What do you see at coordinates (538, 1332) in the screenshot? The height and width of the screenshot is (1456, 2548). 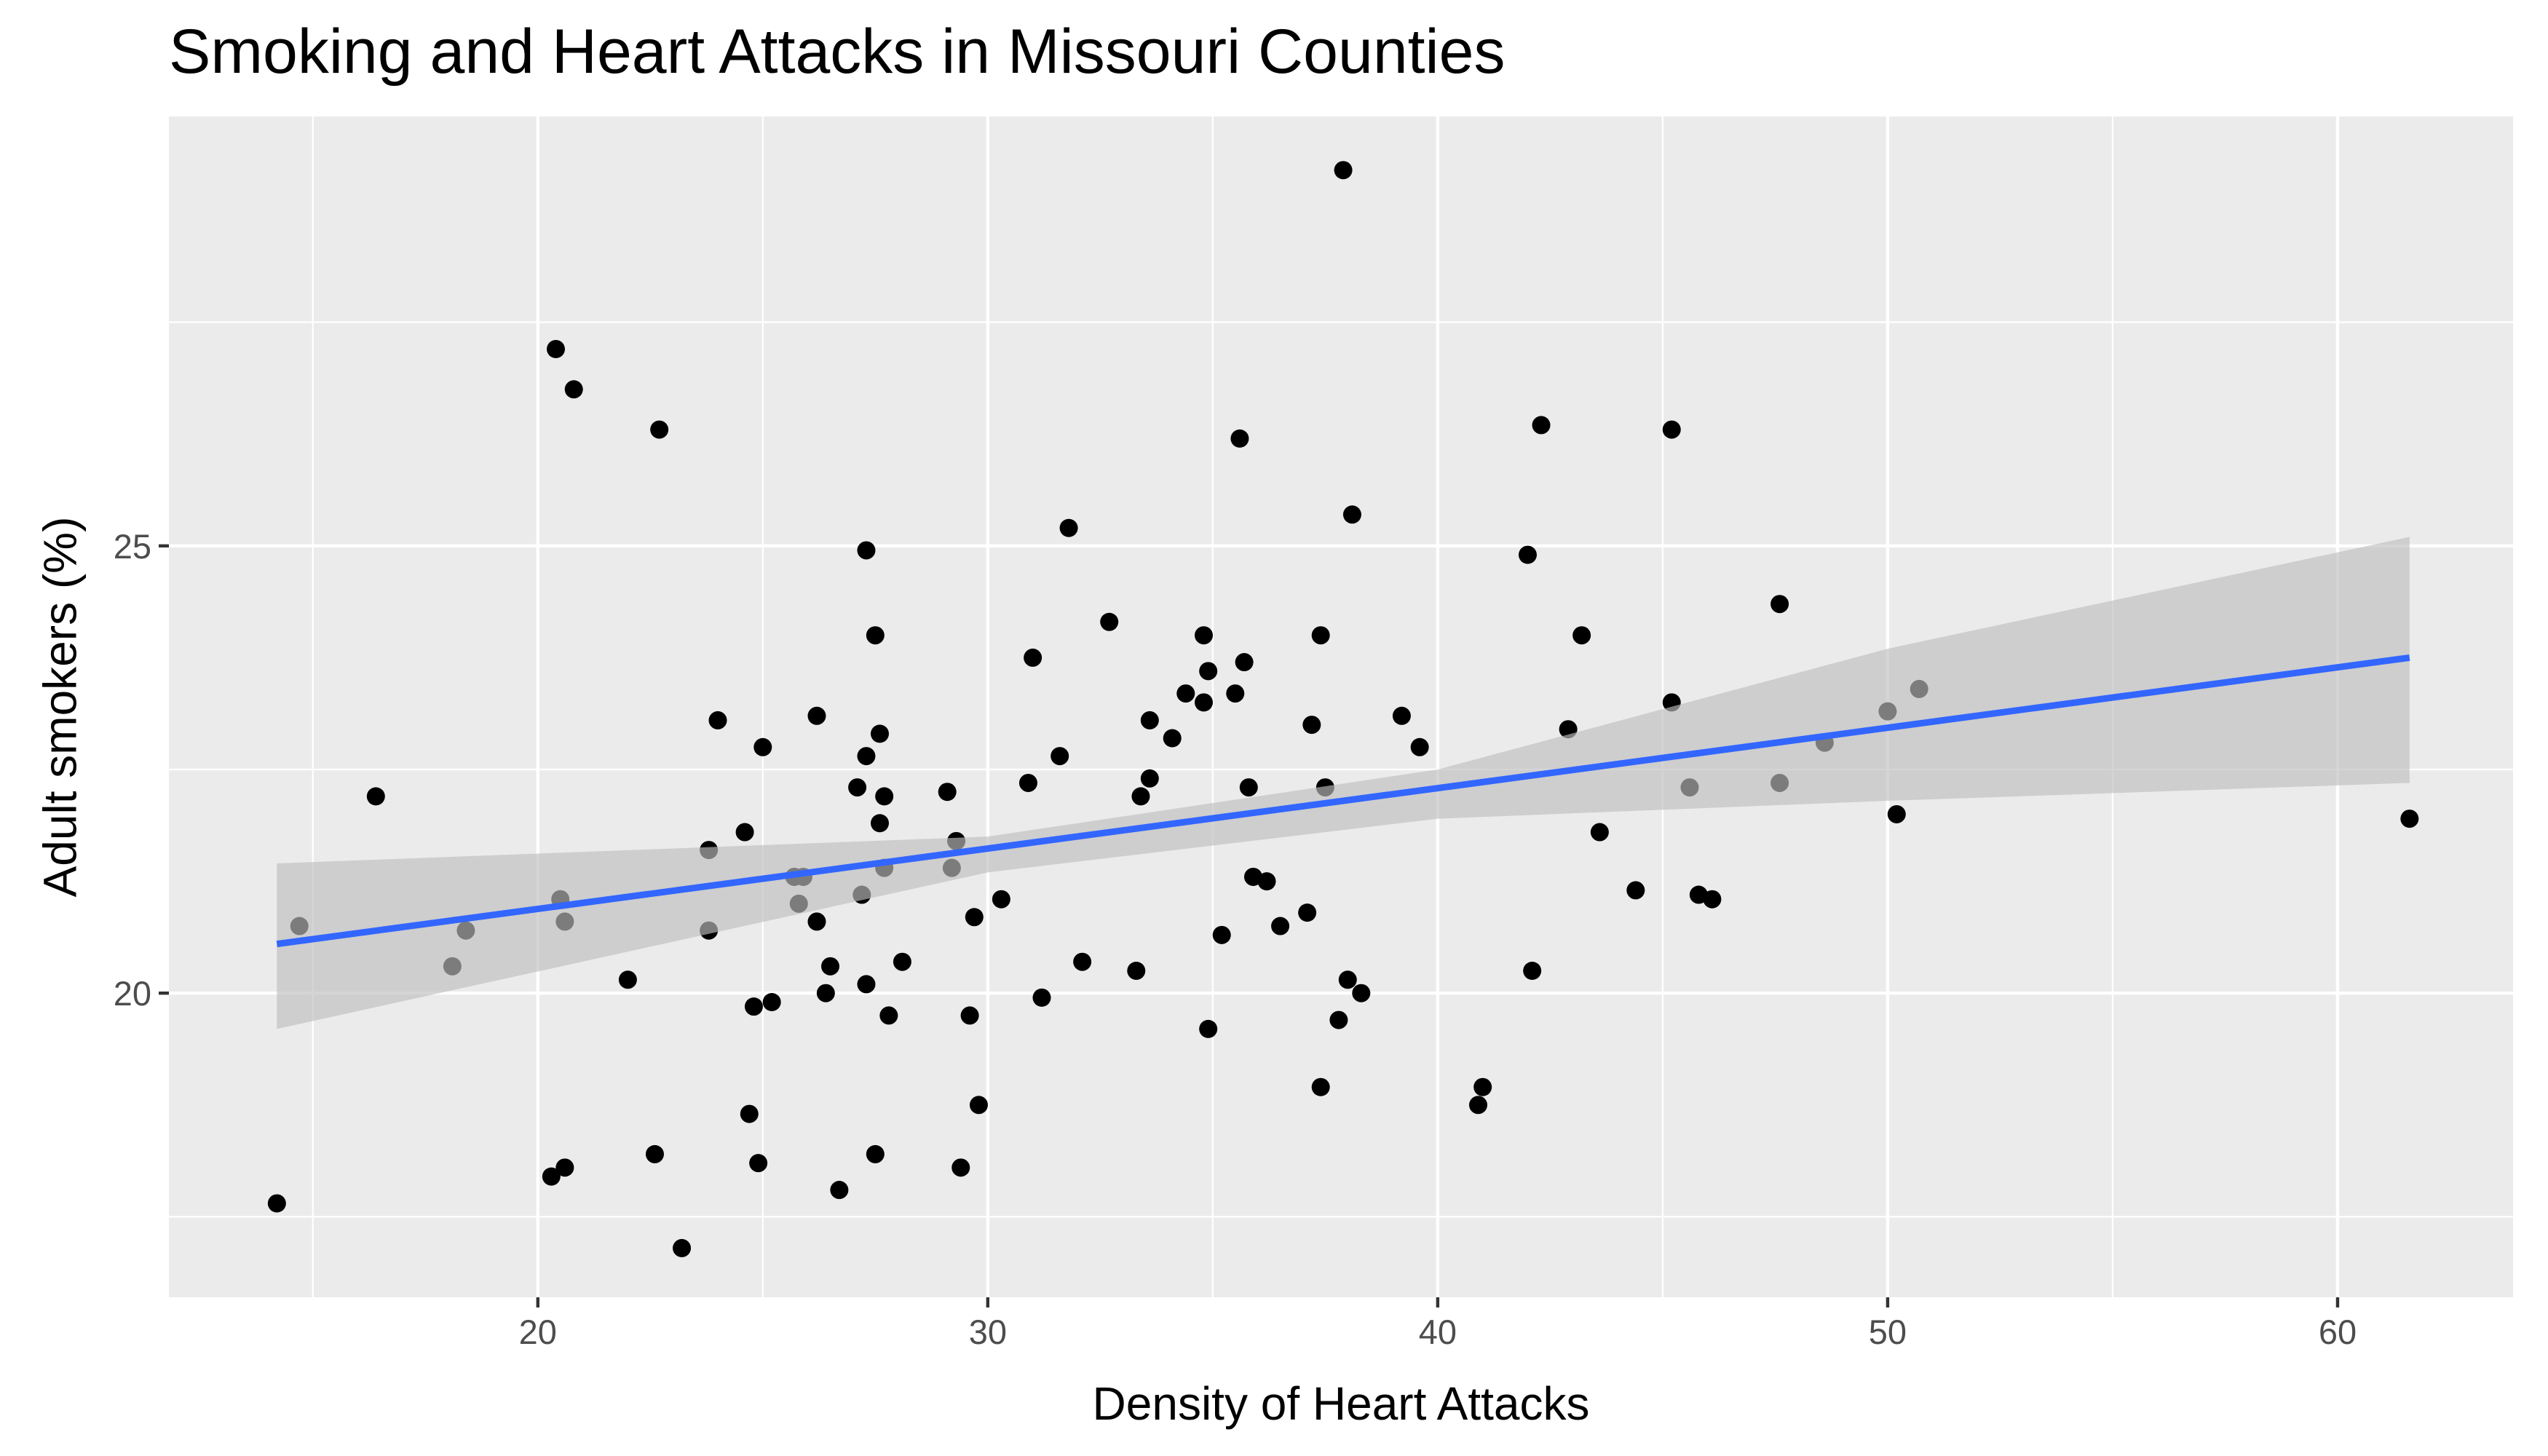 I see `x-tick-label: 20` at bounding box center [538, 1332].